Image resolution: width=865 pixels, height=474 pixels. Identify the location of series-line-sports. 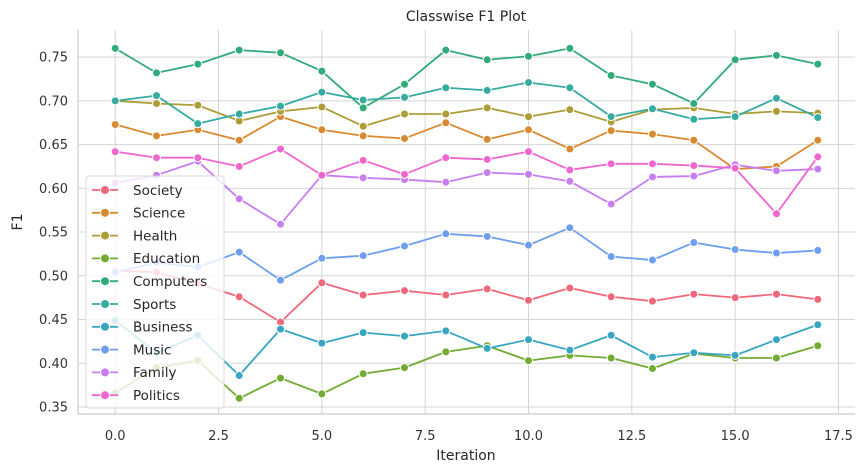
(467, 103).